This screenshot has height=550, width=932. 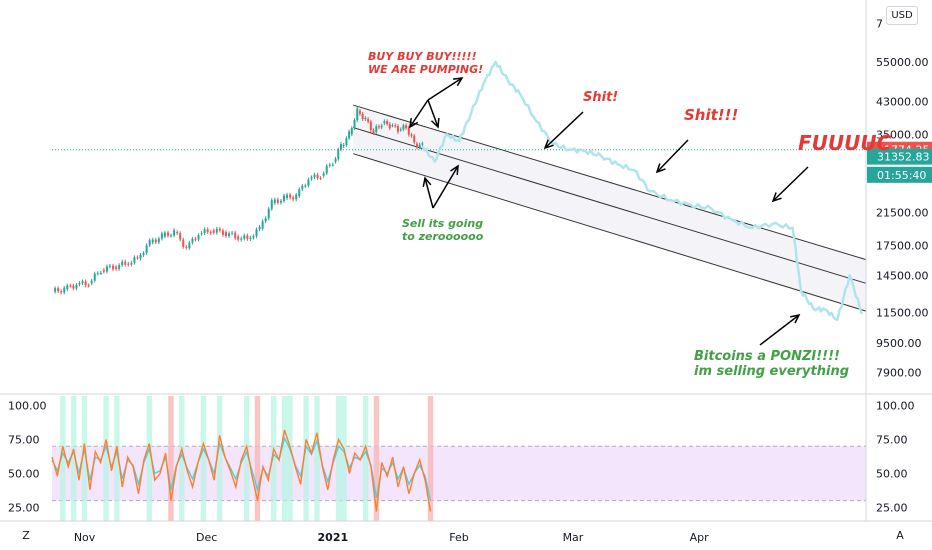 I want to click on arrow-shit-1-head, so click(x=548, y=144).